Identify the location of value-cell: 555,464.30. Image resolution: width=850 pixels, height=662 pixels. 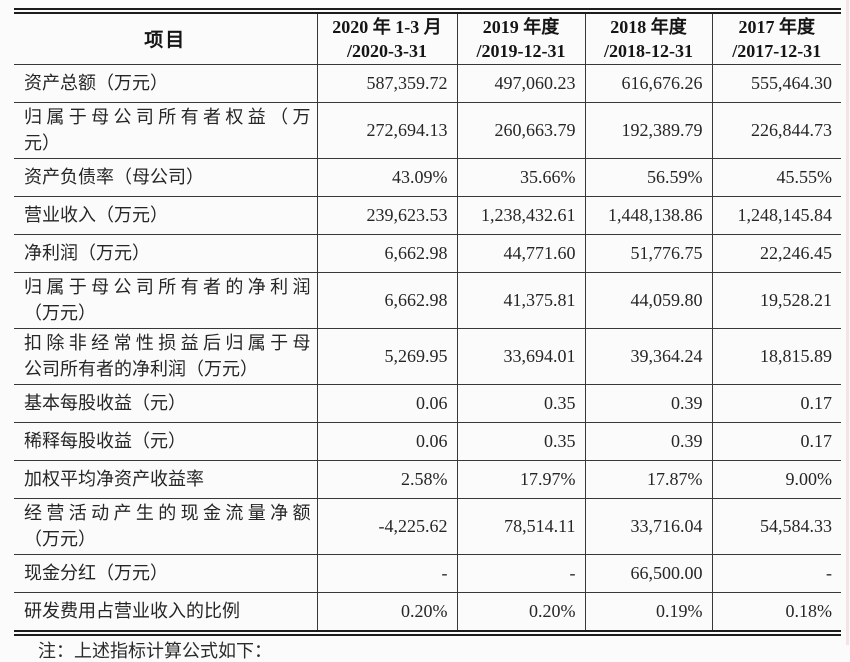
(776, 83).